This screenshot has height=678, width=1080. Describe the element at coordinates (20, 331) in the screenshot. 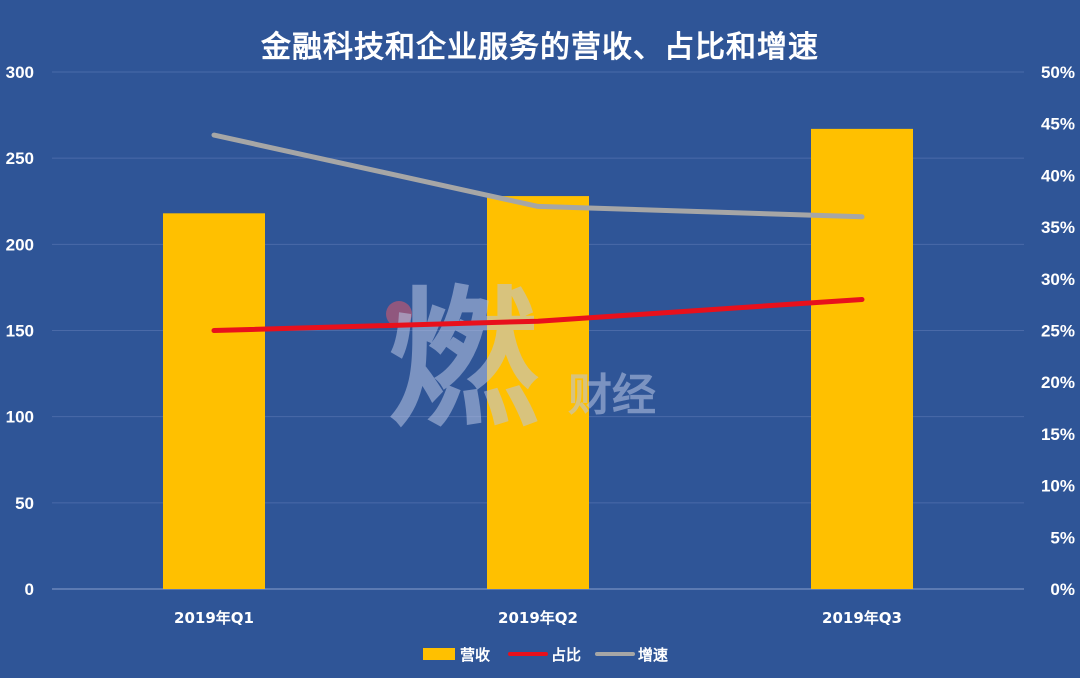

I see `y-left-tick-label: 150` at that location.